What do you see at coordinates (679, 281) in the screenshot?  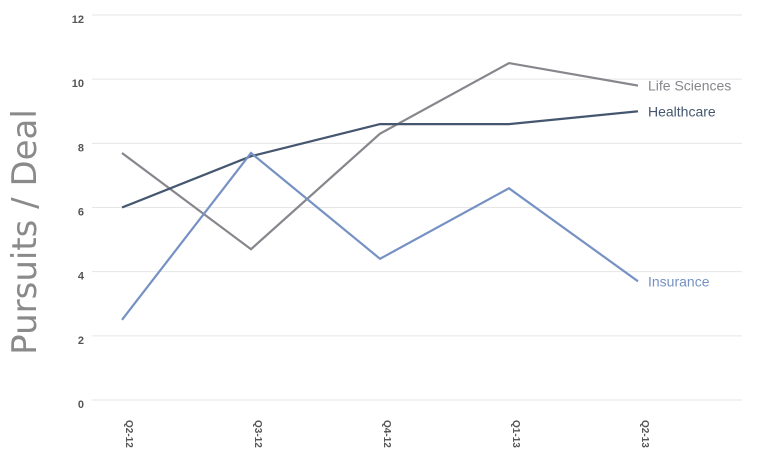 I see `series-label: Insurance` at bounding box center [679, 281].